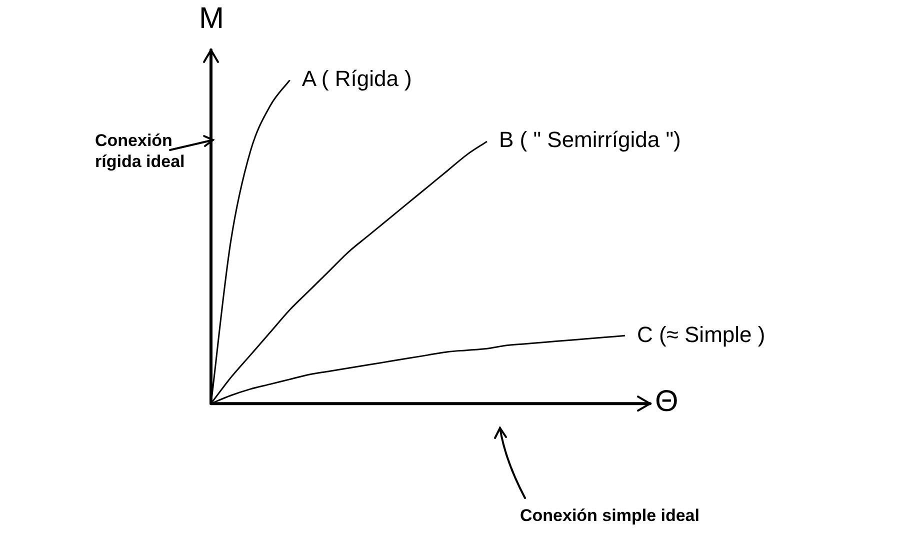 This screenshot has width=917, height=554. Describe the element at coordinates (701, 335) in the screenshot. I see `series-label: C (≈ Simple )` at that location.